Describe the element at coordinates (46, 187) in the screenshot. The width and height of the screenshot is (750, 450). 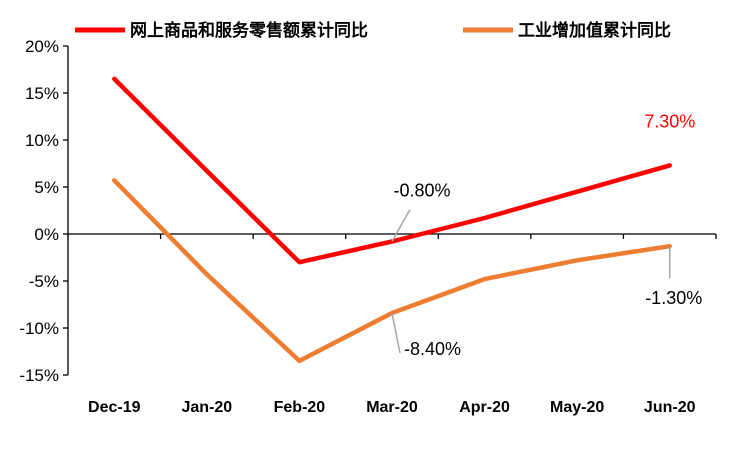
I see `y-tick-label: 5%` at that location.